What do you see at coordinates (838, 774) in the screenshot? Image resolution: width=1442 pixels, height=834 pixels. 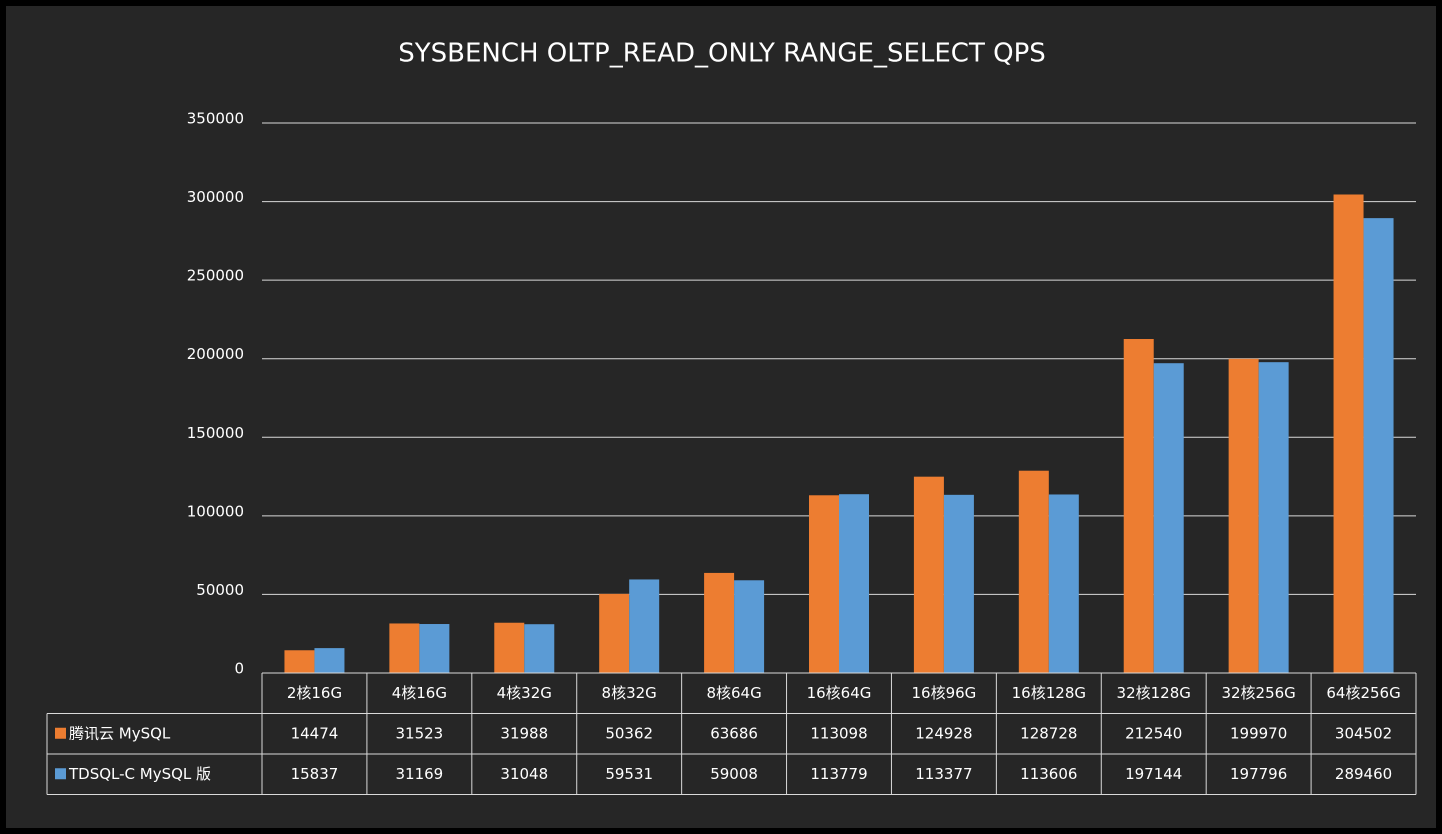 I see `table-value: 113779` at bounding box center [838, 774].